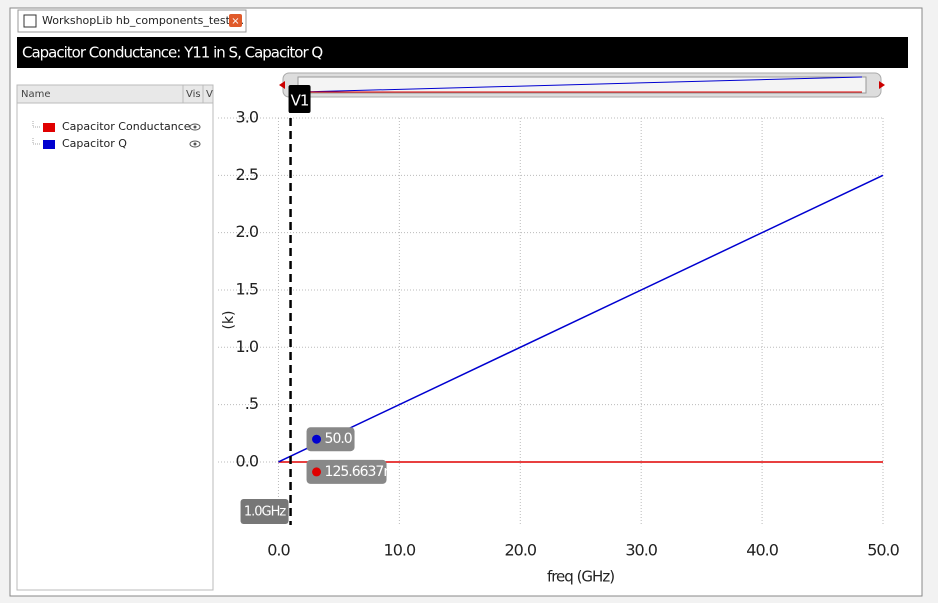 Image resolution: width=938 pixels, height=603 pixels. I want to click on x-tick-label: 40.0, so click(762, 550).